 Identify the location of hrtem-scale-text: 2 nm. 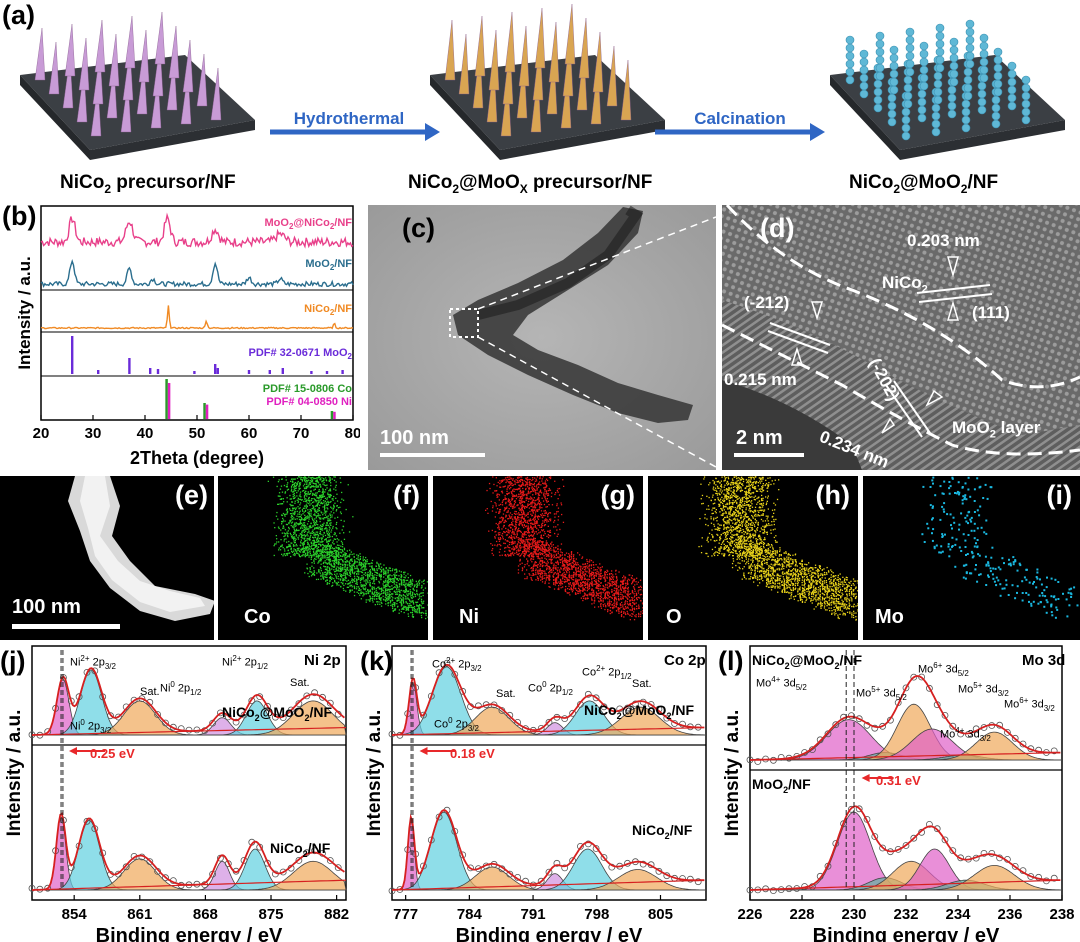
(759, 438).